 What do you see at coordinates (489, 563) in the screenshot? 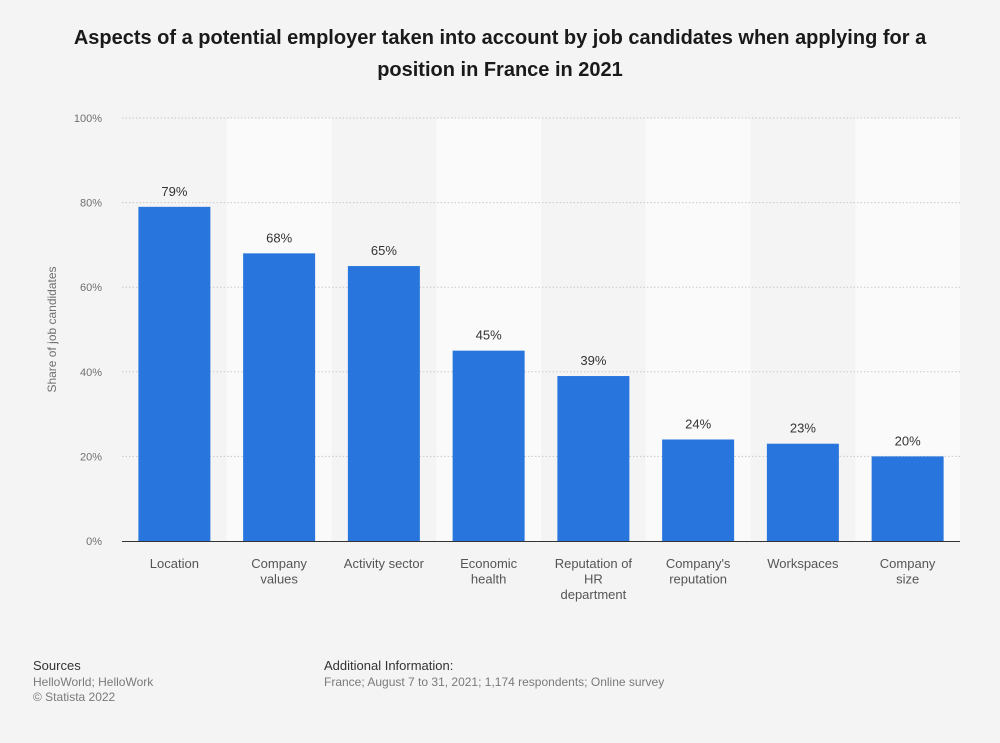
I see `x-tick-label: Economic` at bounding box center [489, 563].